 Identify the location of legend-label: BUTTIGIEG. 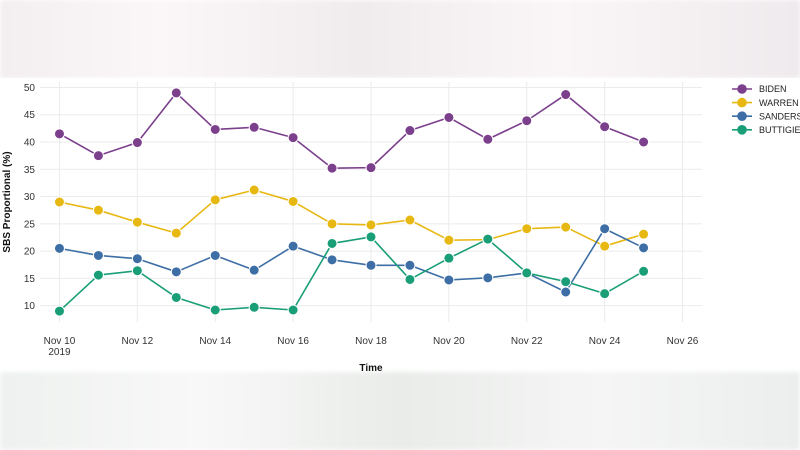
(779, 130).